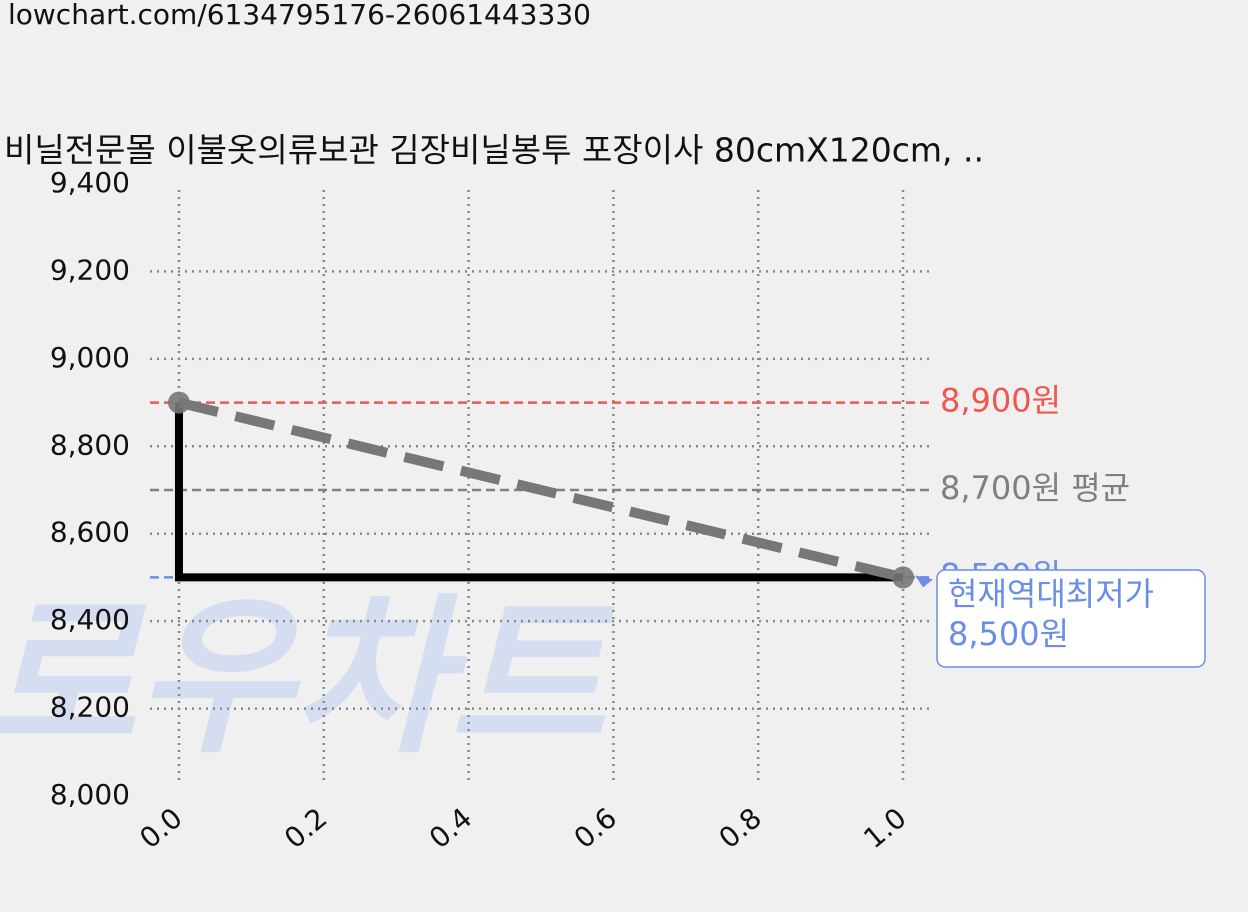  Describe the element at coordinates (160, 828) in the screenshot. I see `x-tick-label: 0.0` at that location.